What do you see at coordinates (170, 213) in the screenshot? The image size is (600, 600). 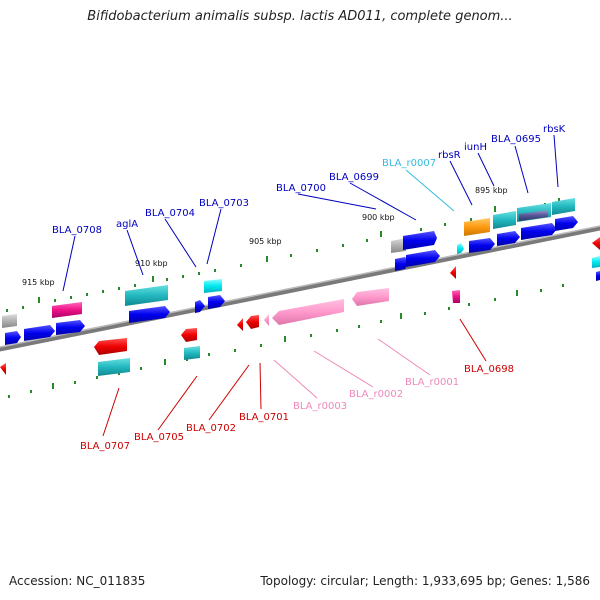 I see `gene-label: BLA_0704` at bounding box center [170, 213].